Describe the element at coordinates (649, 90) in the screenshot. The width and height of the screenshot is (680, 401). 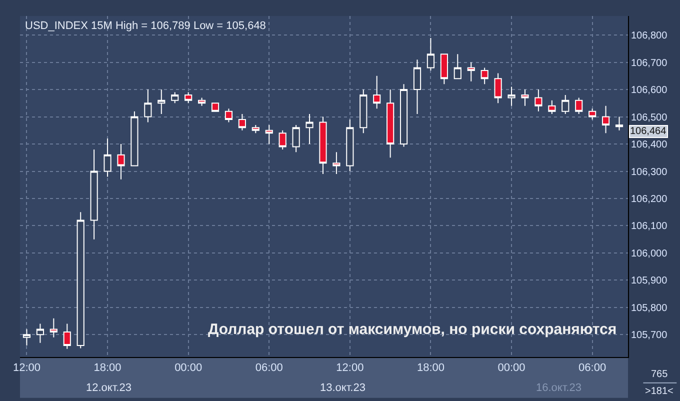
I see `y-tick-label: 106,600` at that location.